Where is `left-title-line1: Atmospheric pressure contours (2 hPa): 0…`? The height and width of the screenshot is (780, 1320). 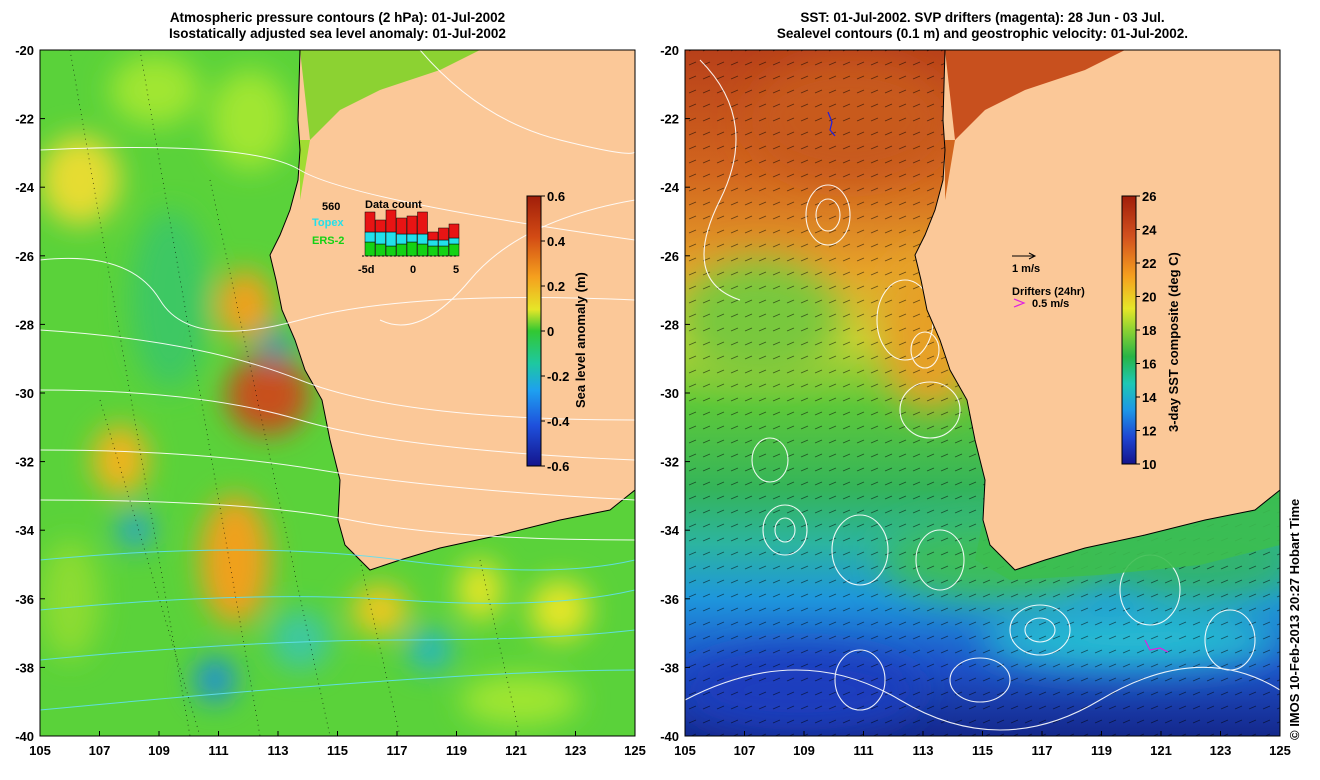 left-title-line1: Atmospheric pressure contours (2 hPa): 0… is located at coordinates (337, 17).